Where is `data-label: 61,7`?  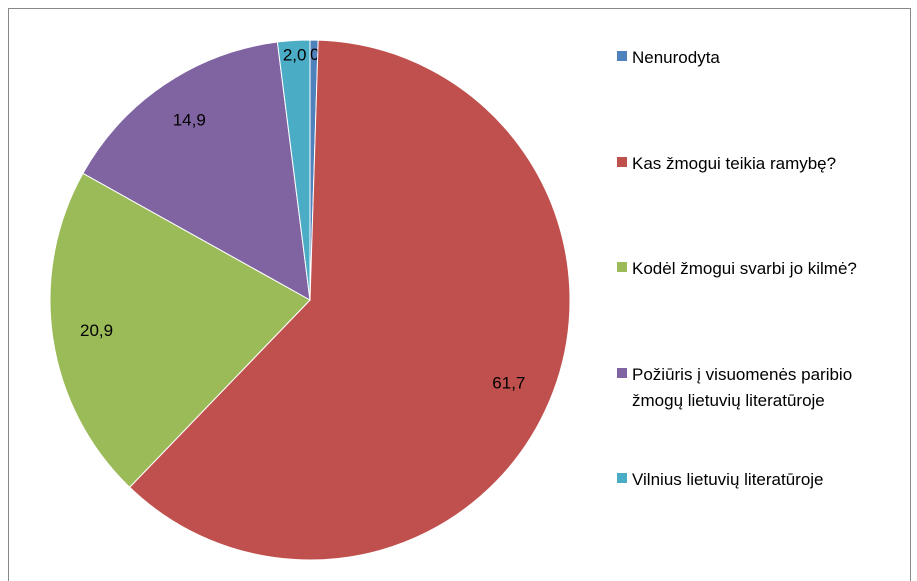
data-label: 61,7 is located at coordinates (508, 382).